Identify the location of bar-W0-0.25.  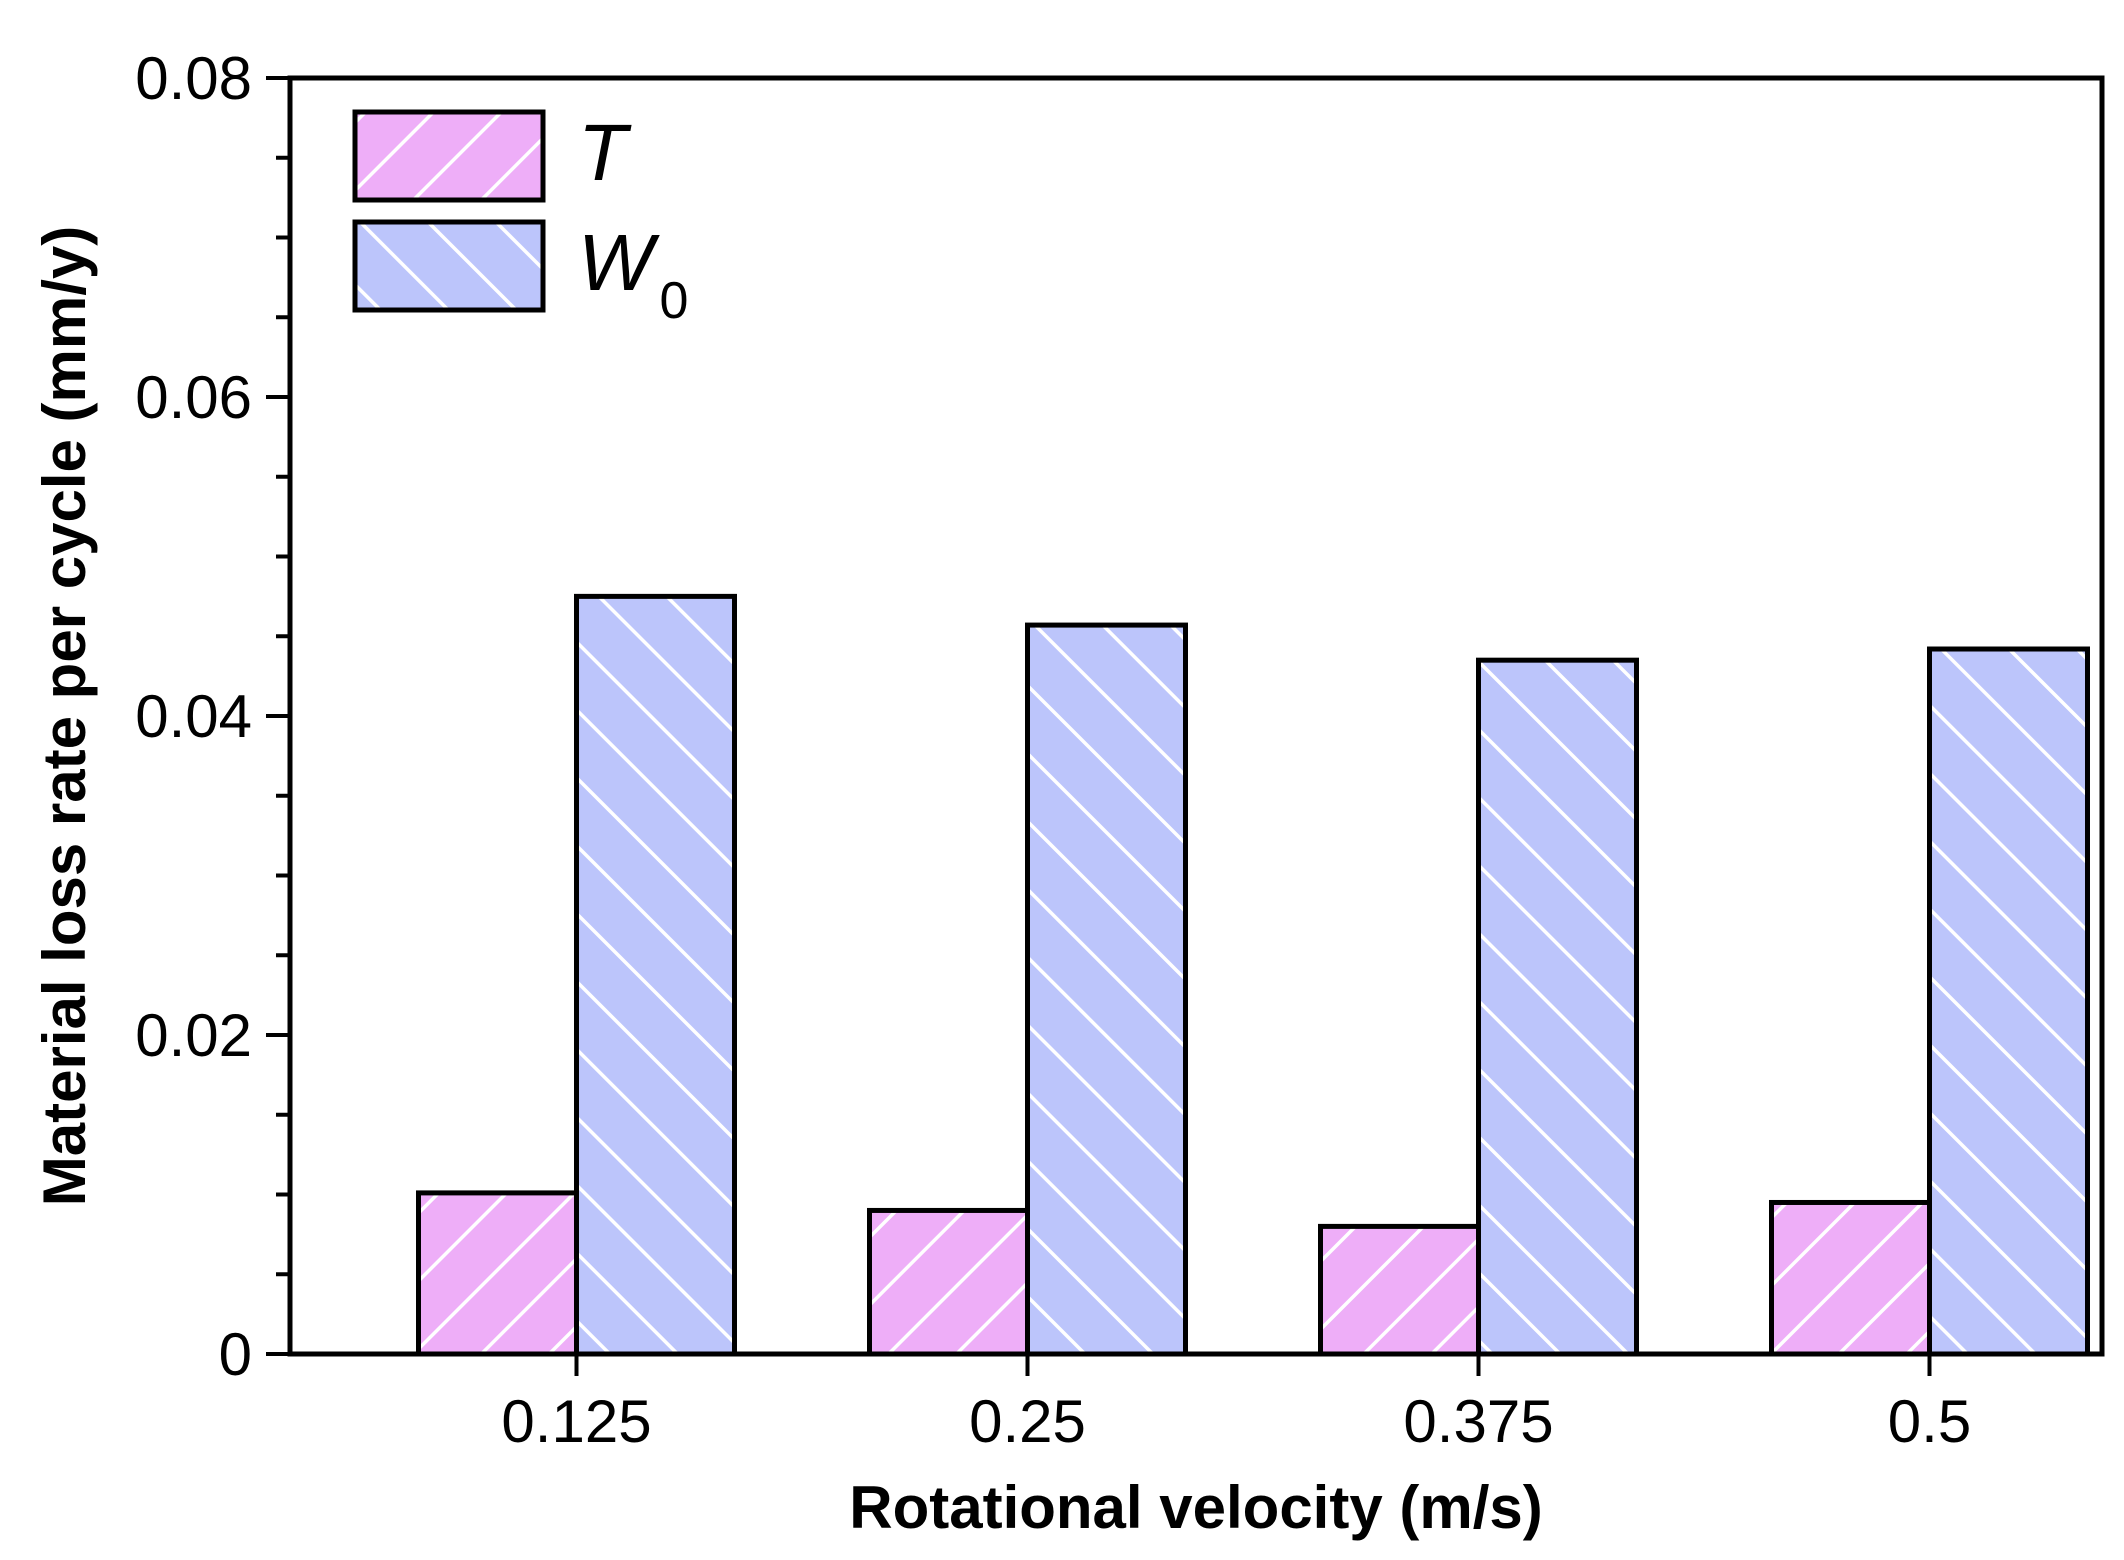
(1106, 989).